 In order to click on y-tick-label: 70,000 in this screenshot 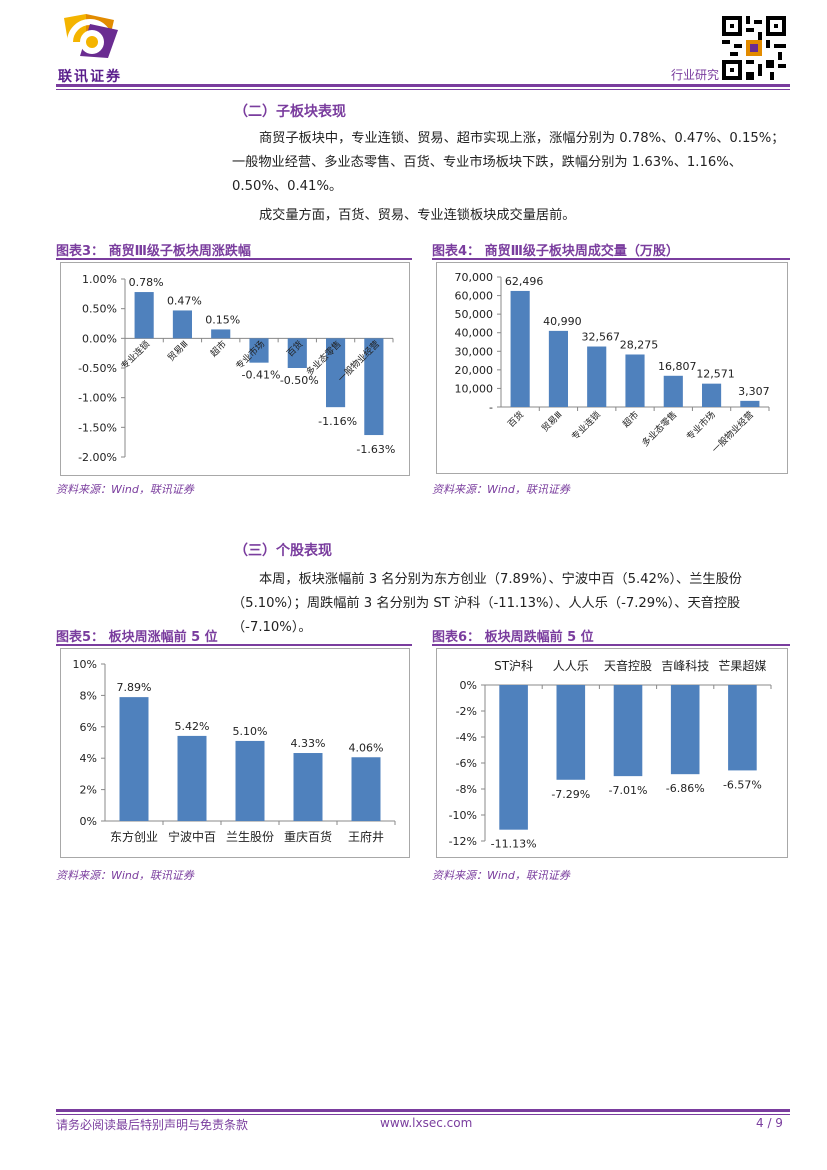, I will do `click(474, 277)`.